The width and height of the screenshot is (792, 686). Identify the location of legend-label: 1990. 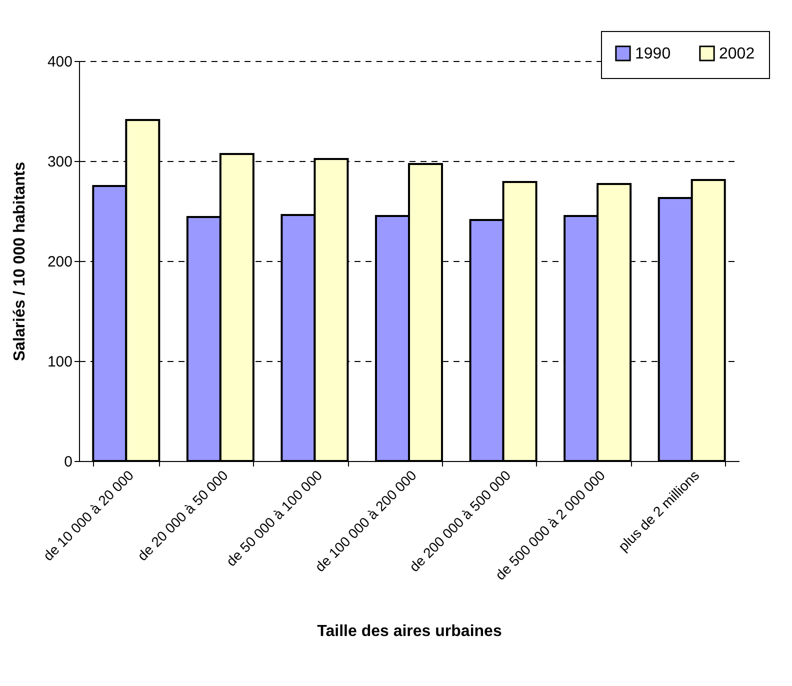
(653, 53).